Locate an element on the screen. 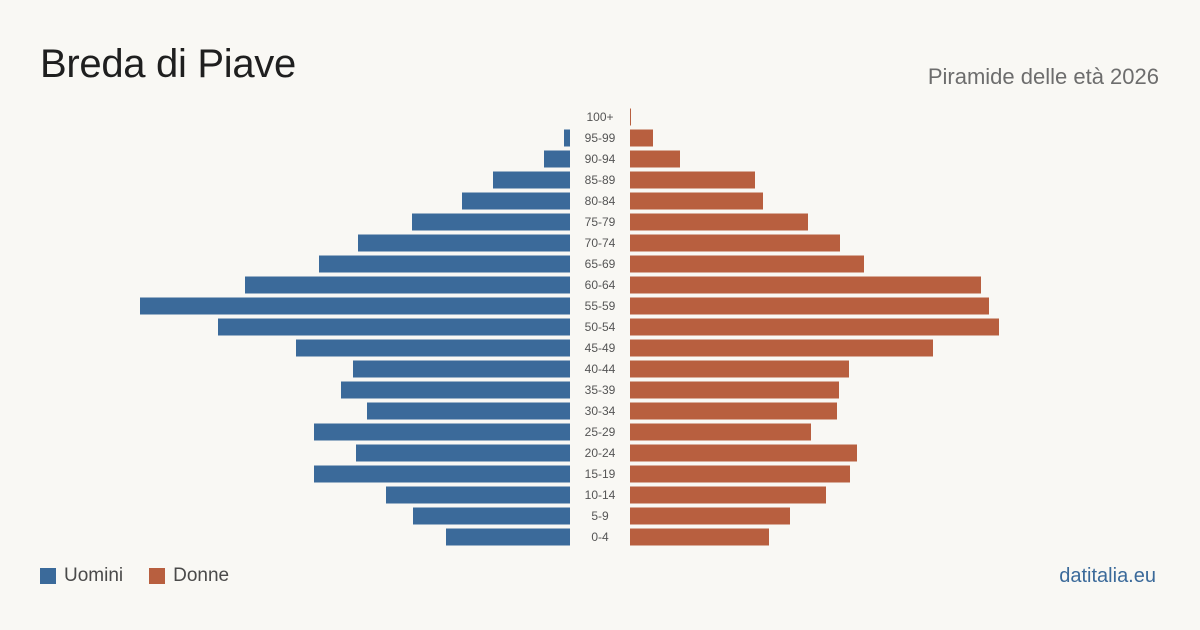 The width and height of the screenshot is (1200, 630). age-label-95-99: 95-99 is located at coordinates (600, 138).